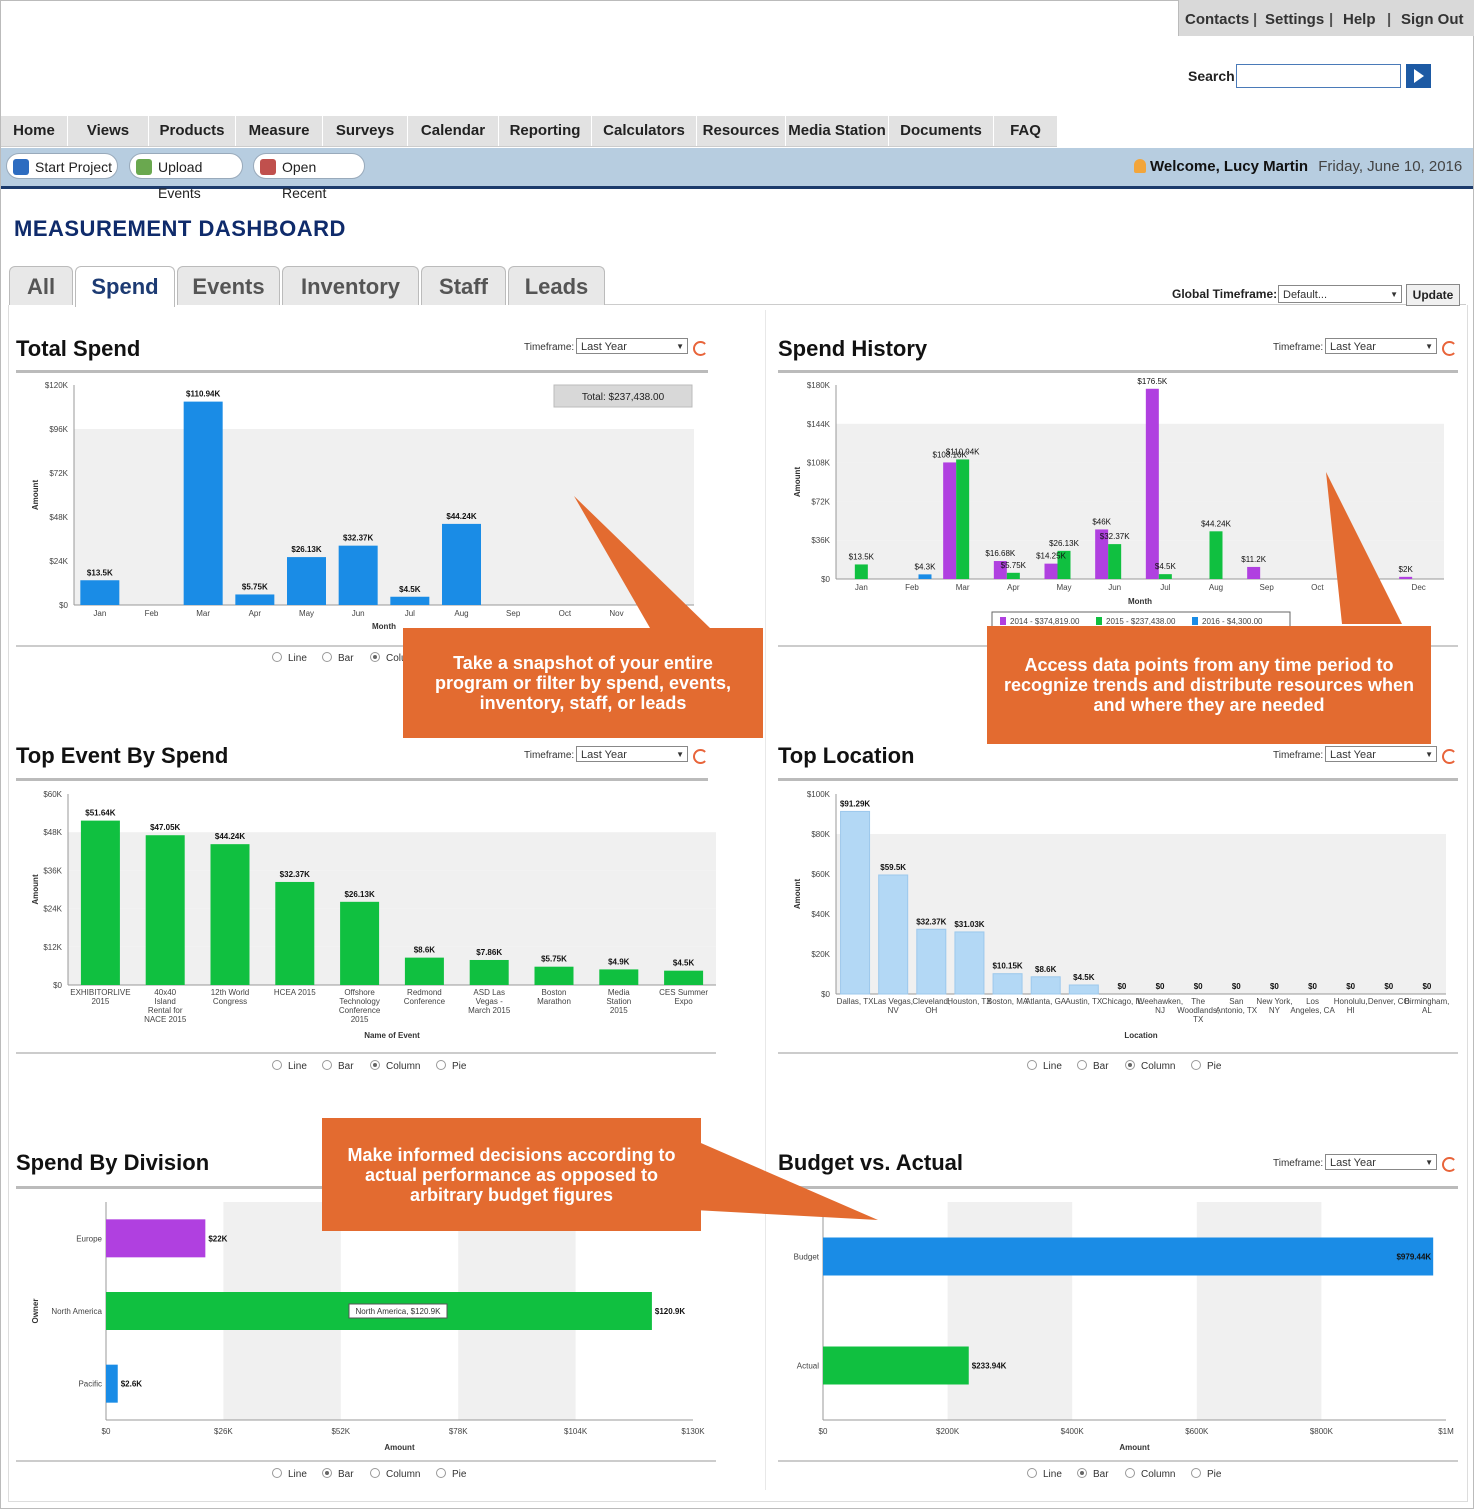 Image resolution: width=1474 pixels, height=1509 pixels. I want to click on contacts-link: Contacts, so click(1217, 19).